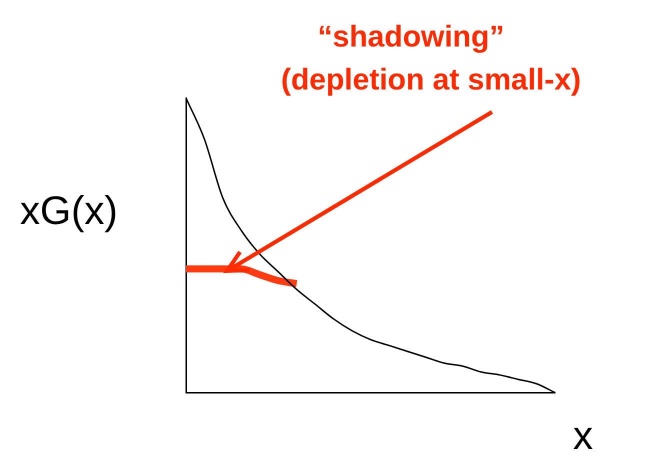 The width and height of the screenshot is (656, 462). I want to click on x-axis-title: x, so click(583, 436).